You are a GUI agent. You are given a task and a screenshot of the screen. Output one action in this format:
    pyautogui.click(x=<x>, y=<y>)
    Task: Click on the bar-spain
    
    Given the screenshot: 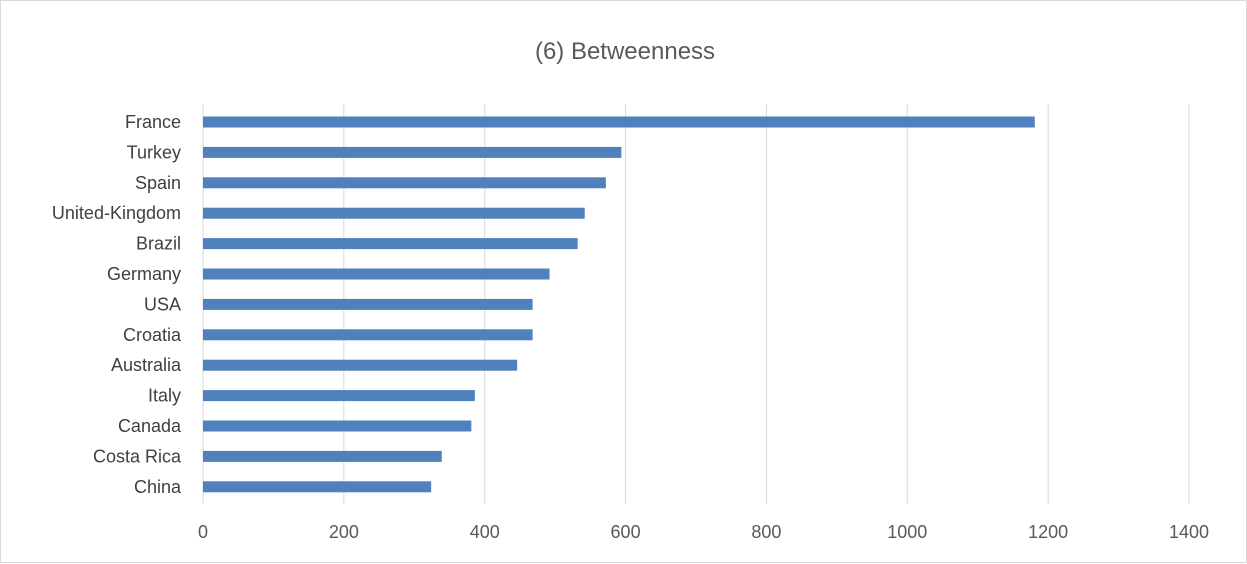 What is the action you would take?
    pyautogui.click(x=404, y=183)
    